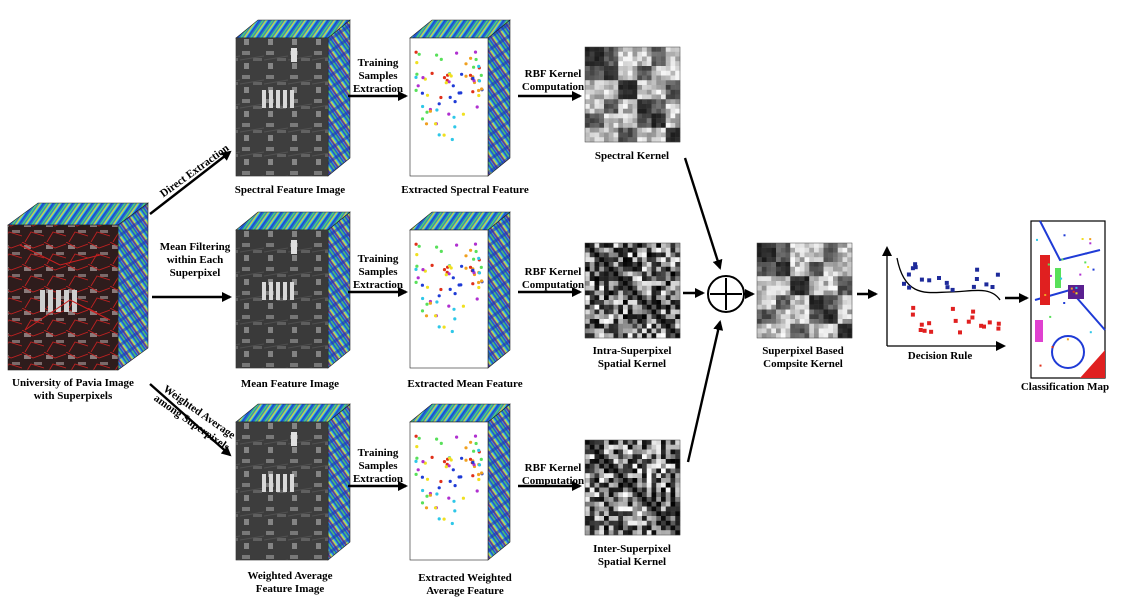 The height and width of the screenshot is (606, 1126). What do you see at coordinates (977, 269) in the screenshot?
I see `class-blue-point` at bounding box center [977, 269].